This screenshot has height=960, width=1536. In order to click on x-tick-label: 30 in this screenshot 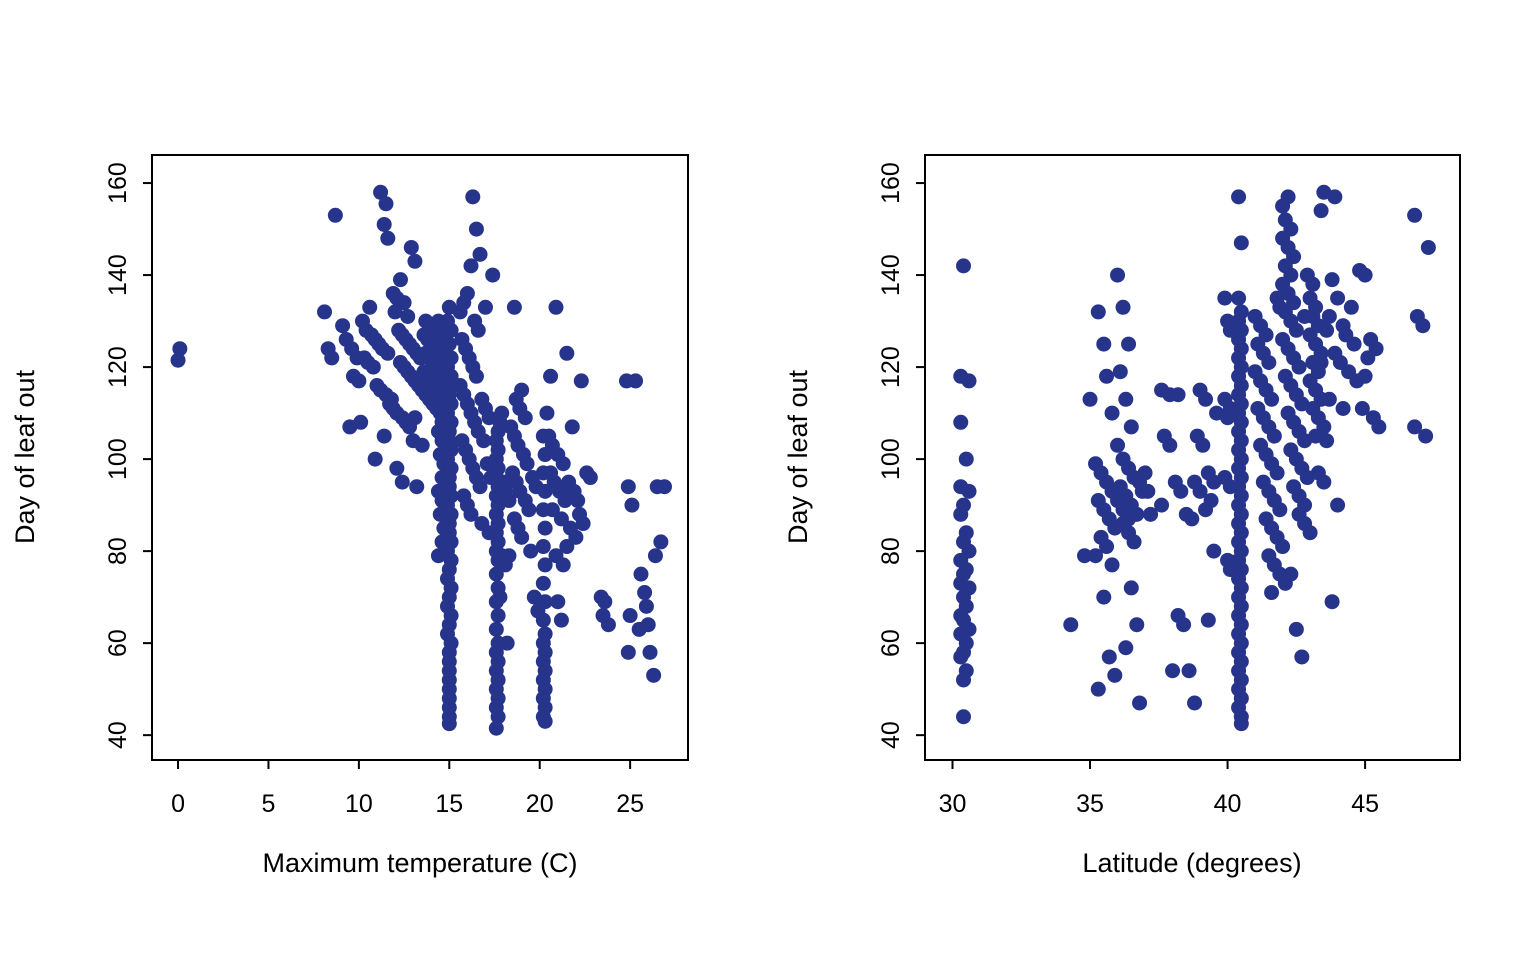, I will do `click(953, 804)`.